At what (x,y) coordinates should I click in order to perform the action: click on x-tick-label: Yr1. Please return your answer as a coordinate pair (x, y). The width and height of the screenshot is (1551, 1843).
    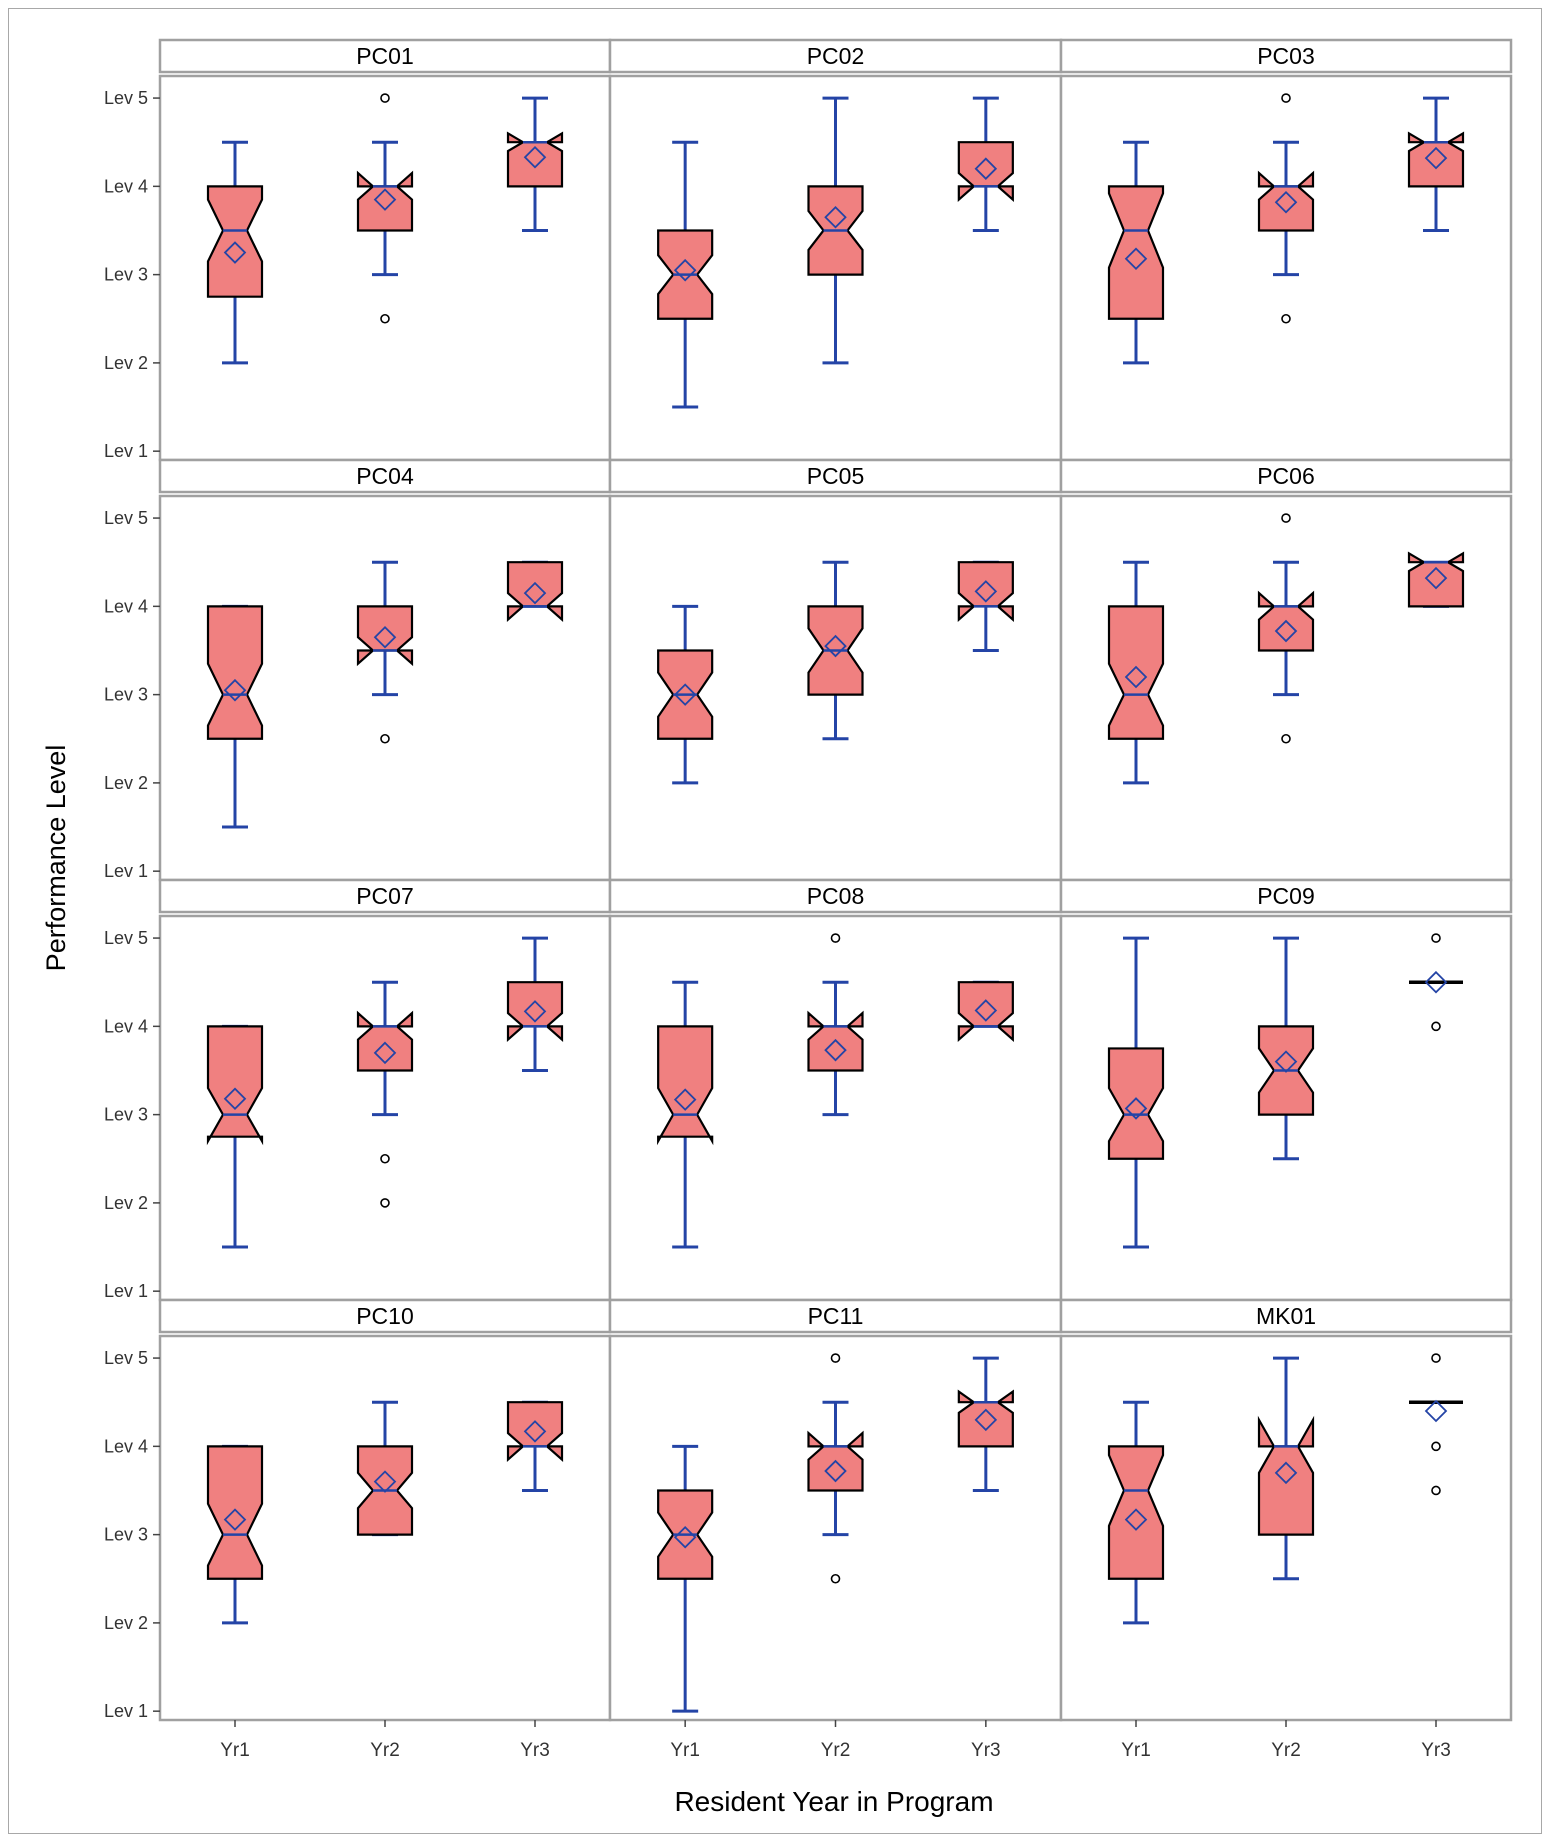
    Looking at the image, I should click on (235, 1750).